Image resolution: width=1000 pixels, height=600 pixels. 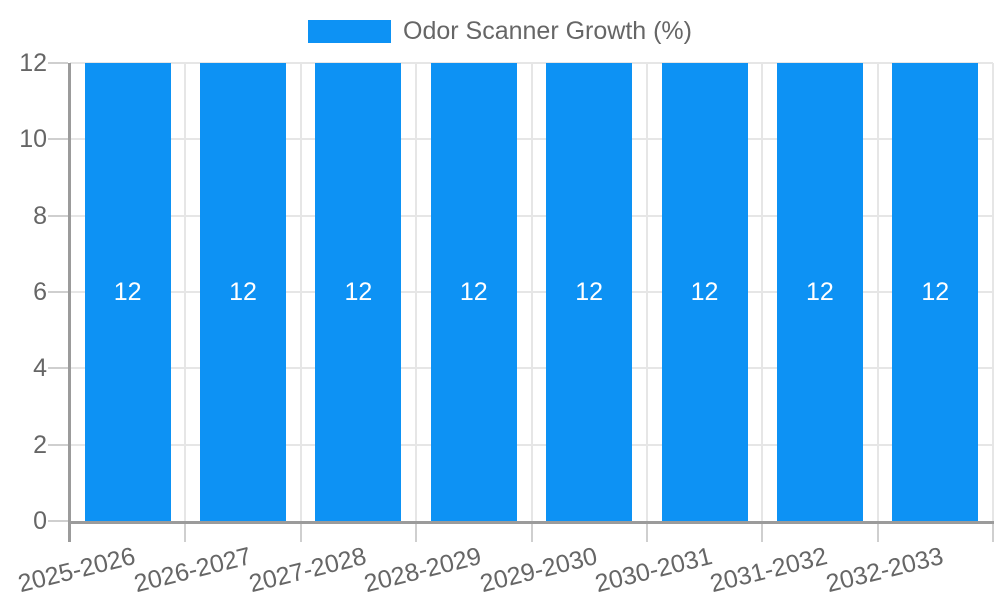 What do you see at coordinates (69, 302) in the screenshot?
I see `y-axis-line` at bounding box center [69, 302].